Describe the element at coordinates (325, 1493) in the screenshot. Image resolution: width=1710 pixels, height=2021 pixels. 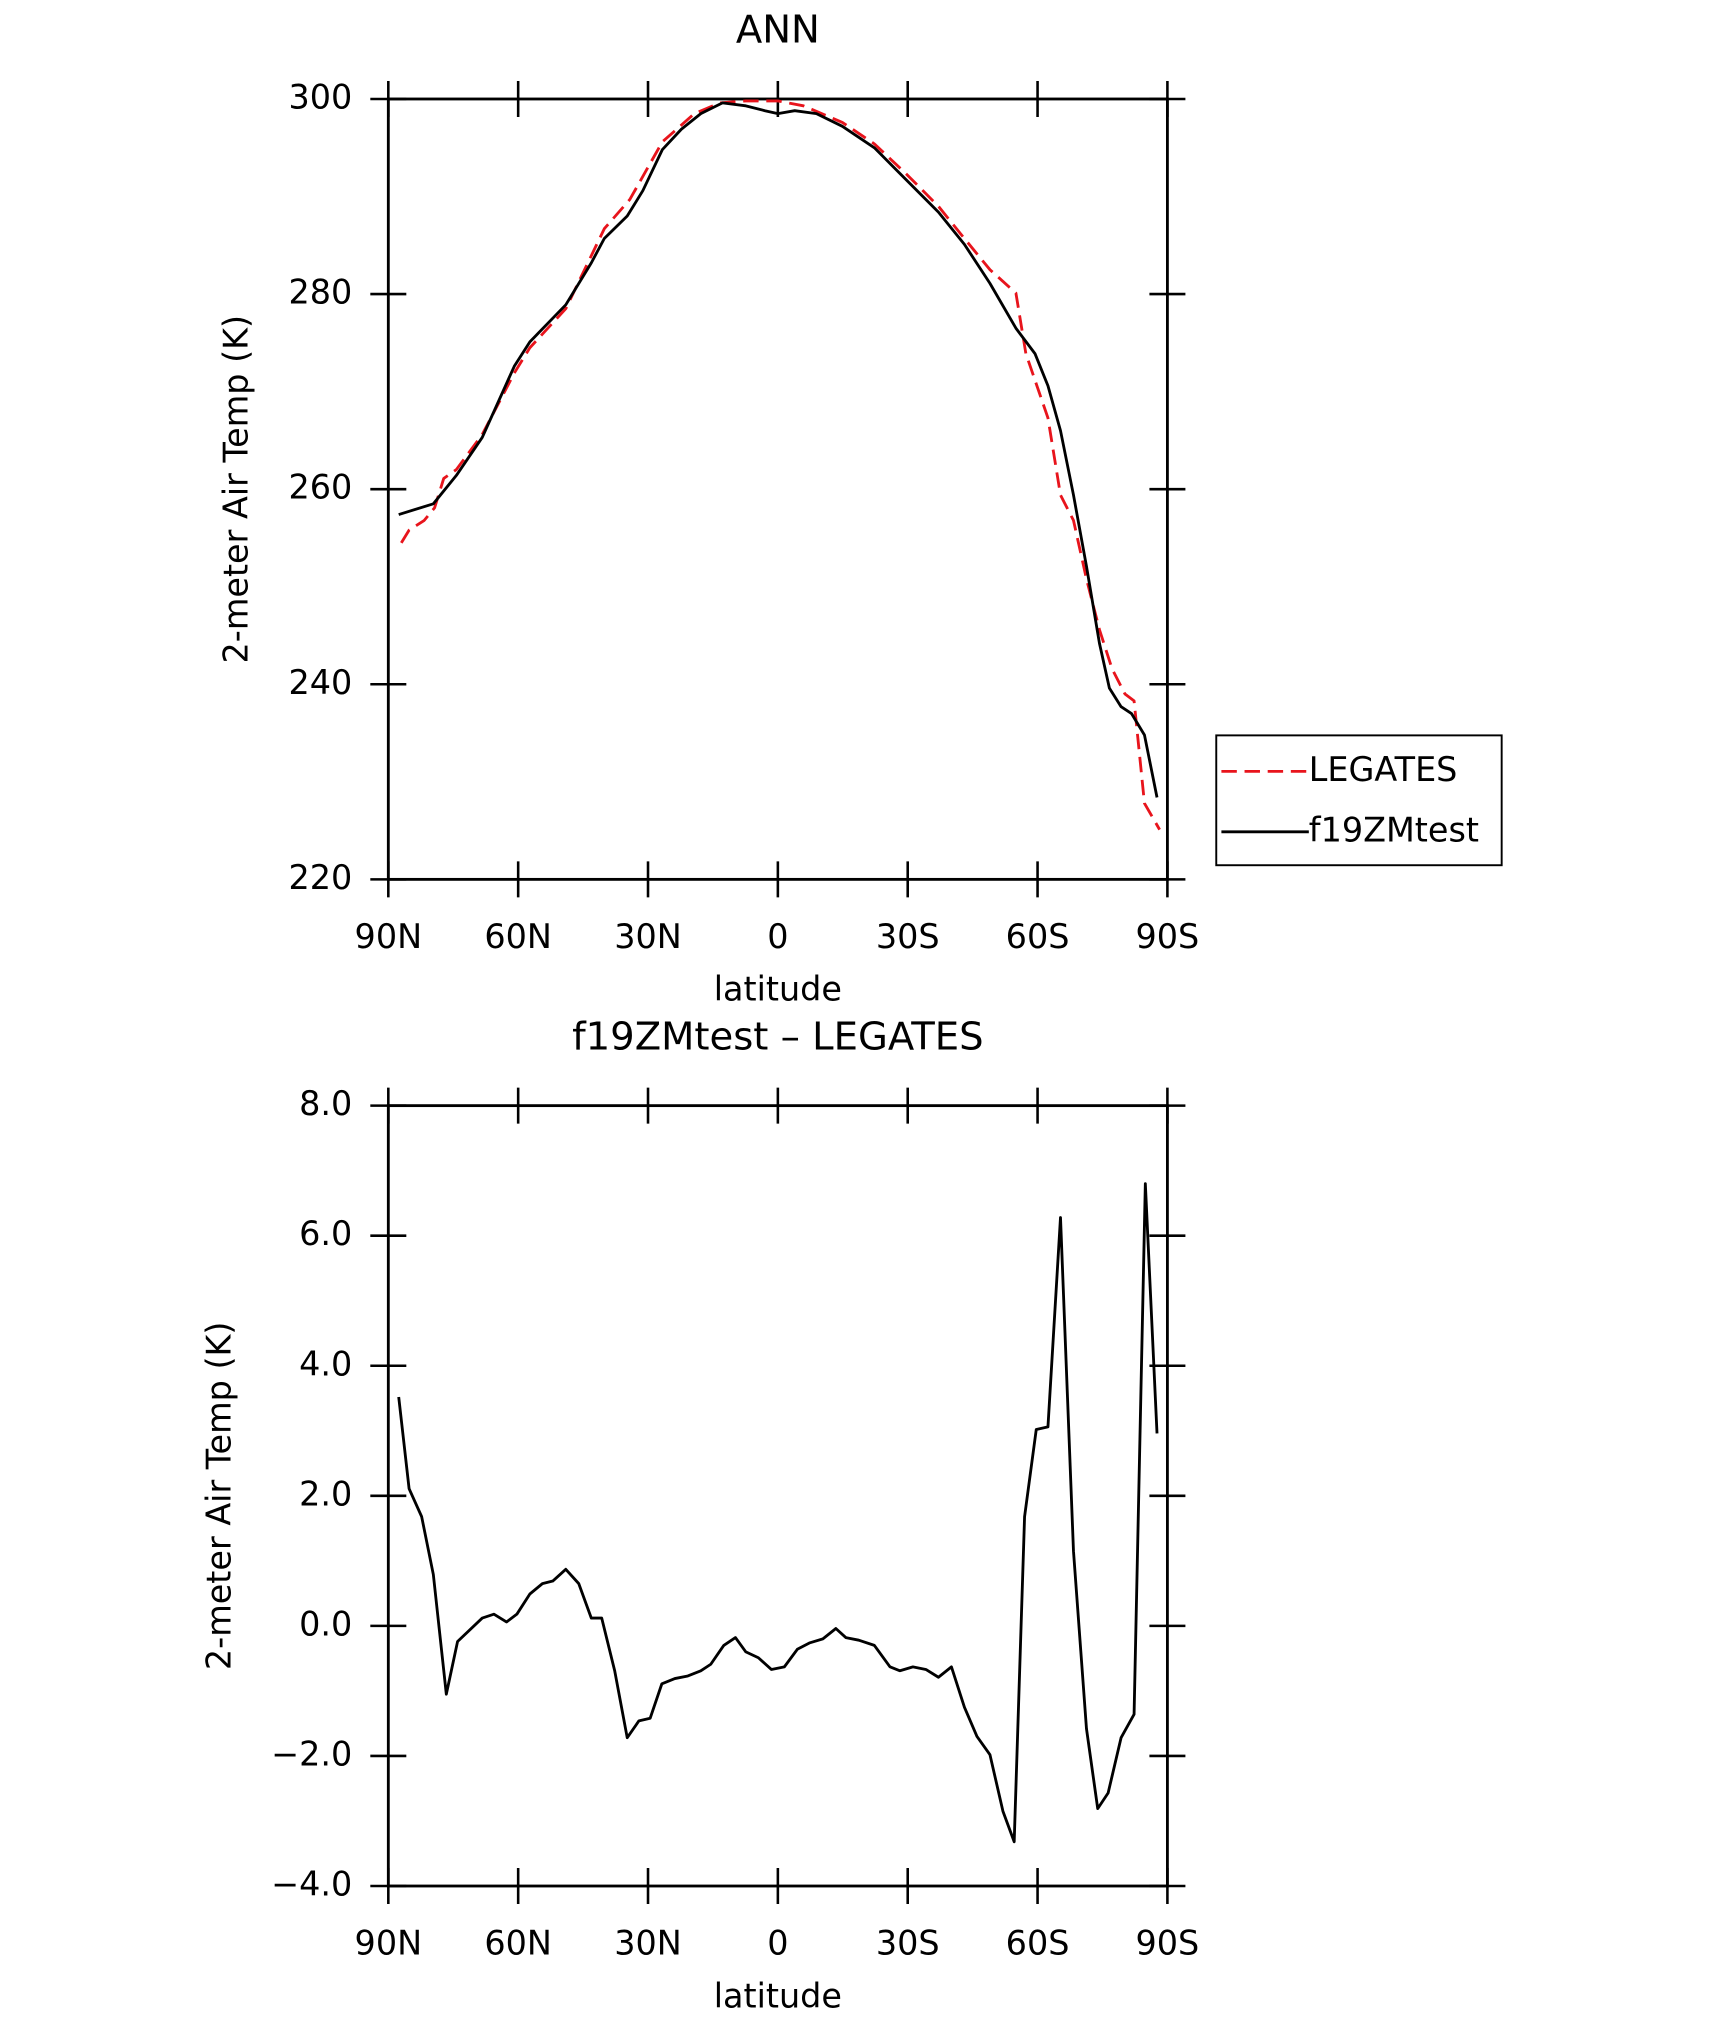
I see `y-tick-label: 2.0` at that location.